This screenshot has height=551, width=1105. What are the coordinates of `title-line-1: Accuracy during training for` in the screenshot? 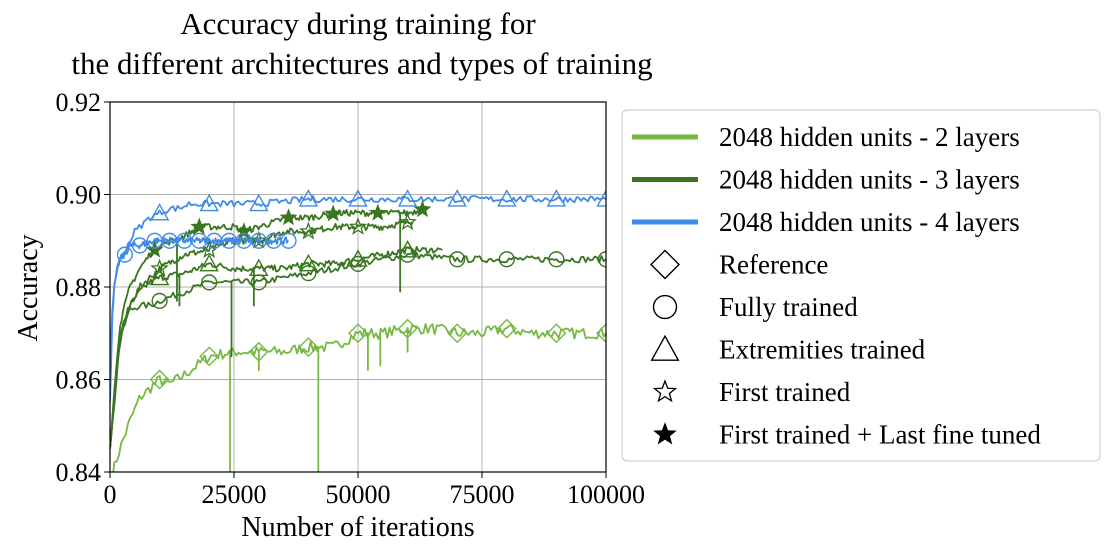 It's located at (358, 23).